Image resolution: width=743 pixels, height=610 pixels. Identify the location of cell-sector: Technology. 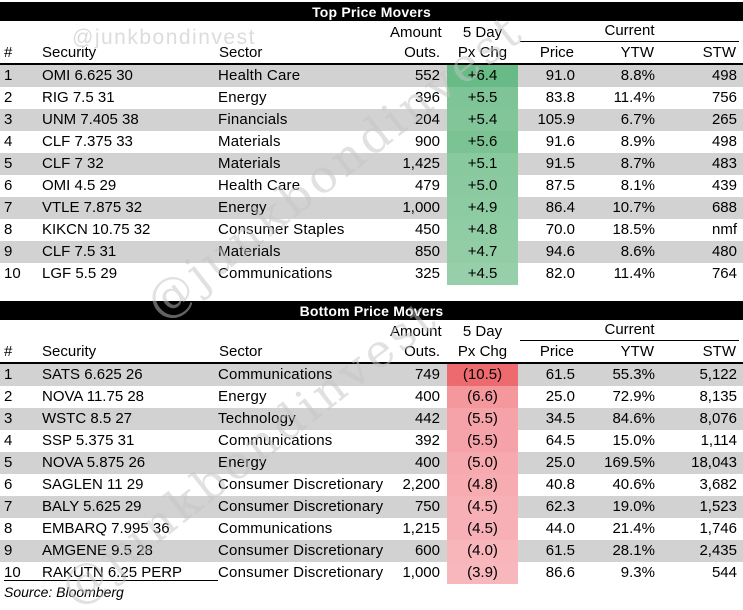
(257, 418).